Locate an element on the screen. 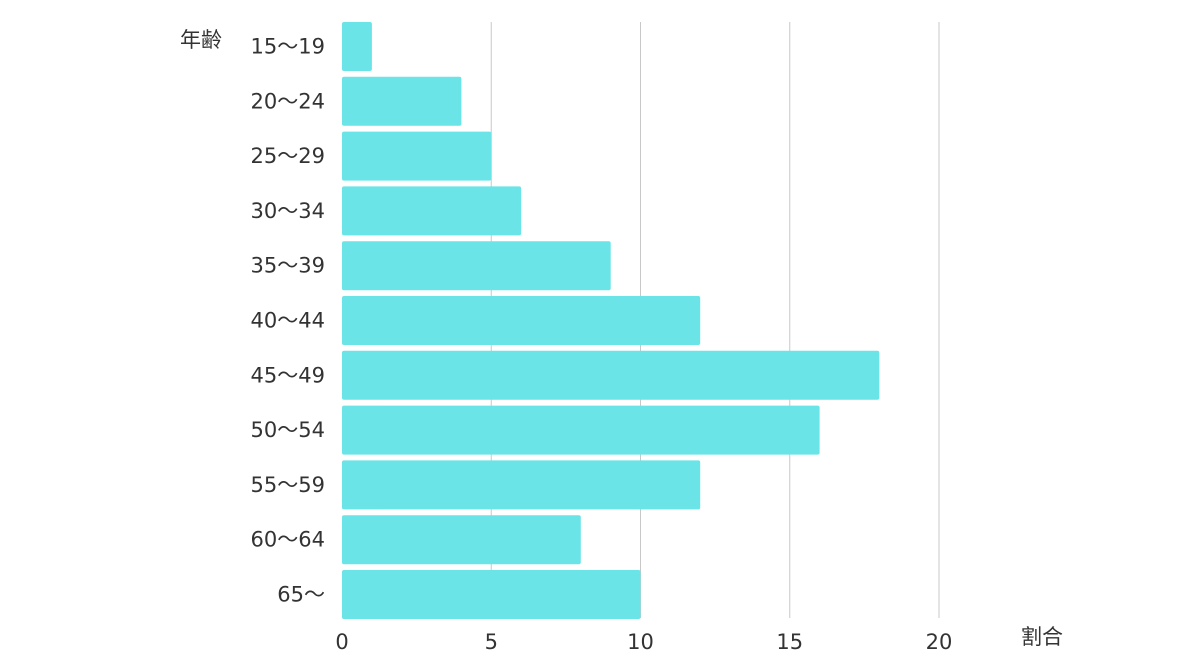  x-tick-labels: 0 5 10 15 20 is located at coordinates (643, 642).